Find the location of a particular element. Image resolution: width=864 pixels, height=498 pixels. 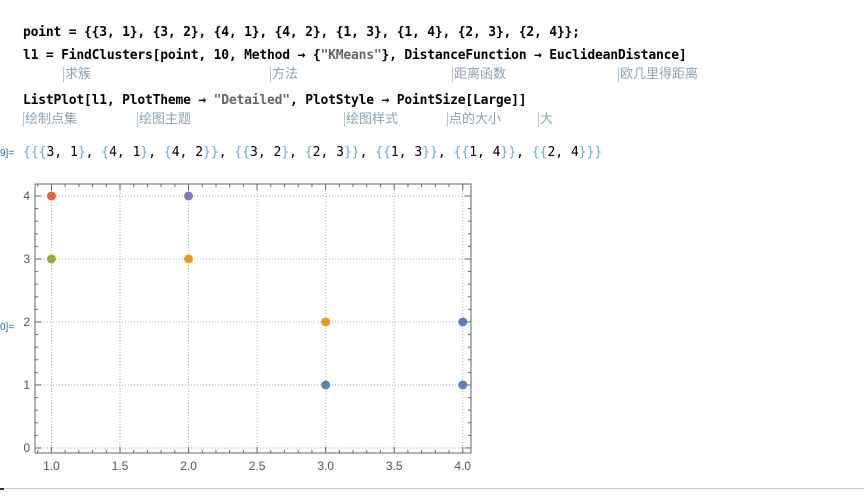

annotation: 距离函数 is located at coordinates (479, 74).